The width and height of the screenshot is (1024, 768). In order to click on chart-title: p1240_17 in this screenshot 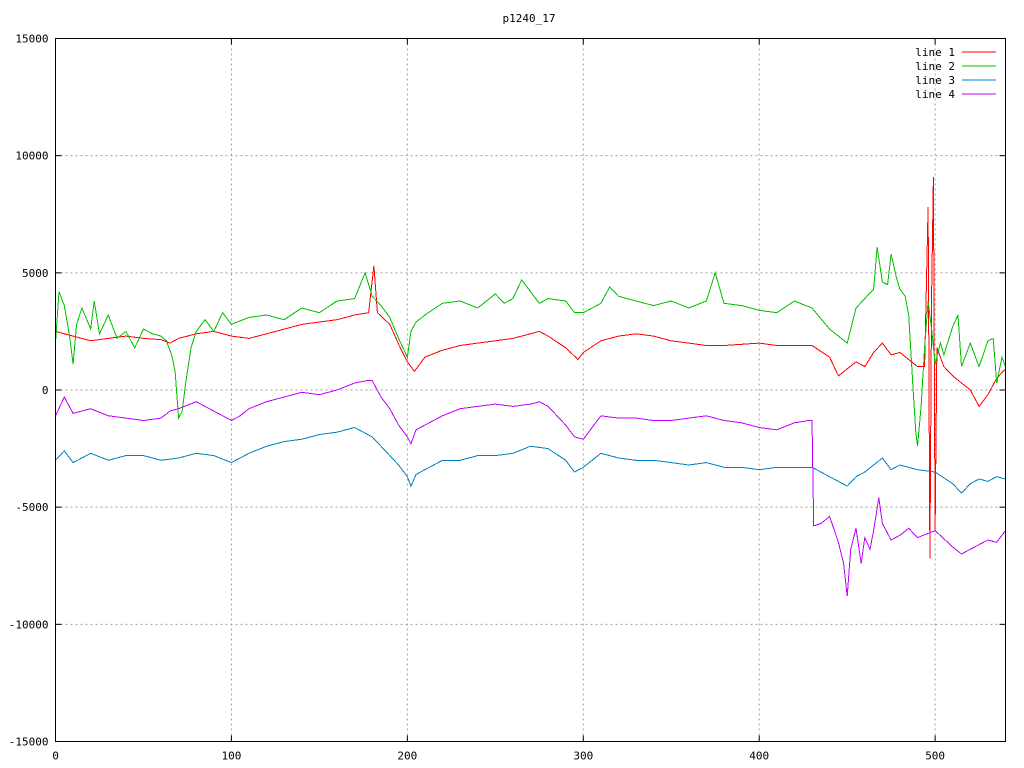, I will do `click(529, 18)`.